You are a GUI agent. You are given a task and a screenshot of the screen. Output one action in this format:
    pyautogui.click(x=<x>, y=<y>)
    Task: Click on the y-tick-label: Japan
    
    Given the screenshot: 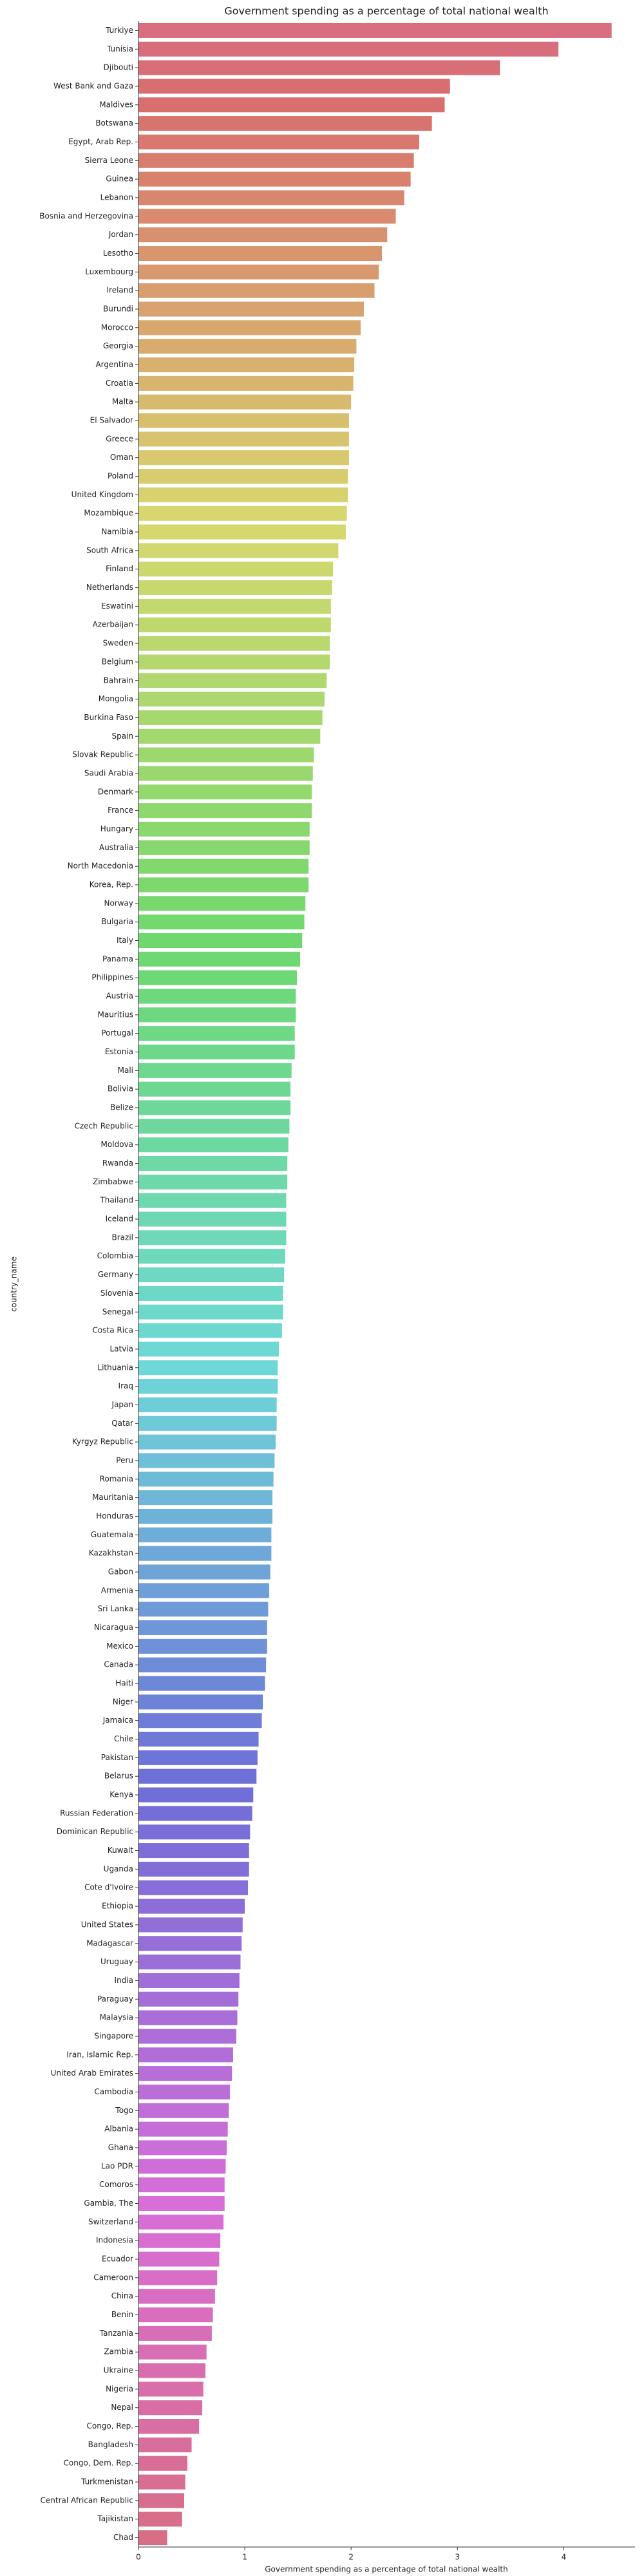 What is the action you would take?
    pyautogui.click(x=122, y=1405)
    